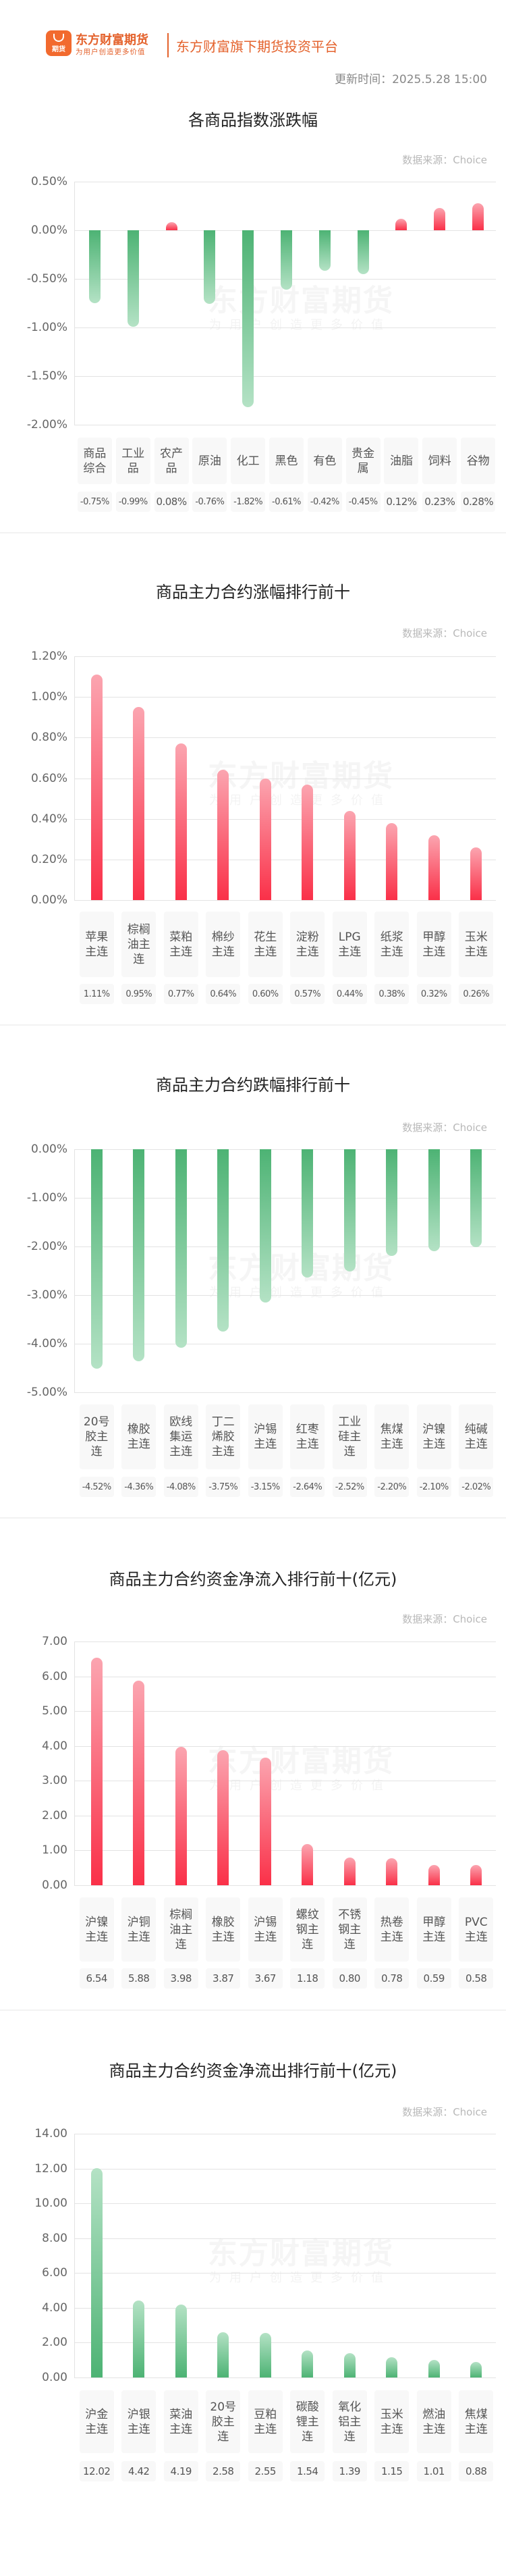 Image resolution: width=506 pixels, height=2576 pixels. I want to click on chart-title: 商品主力合约涨幅排行前十, so click(253, 592).